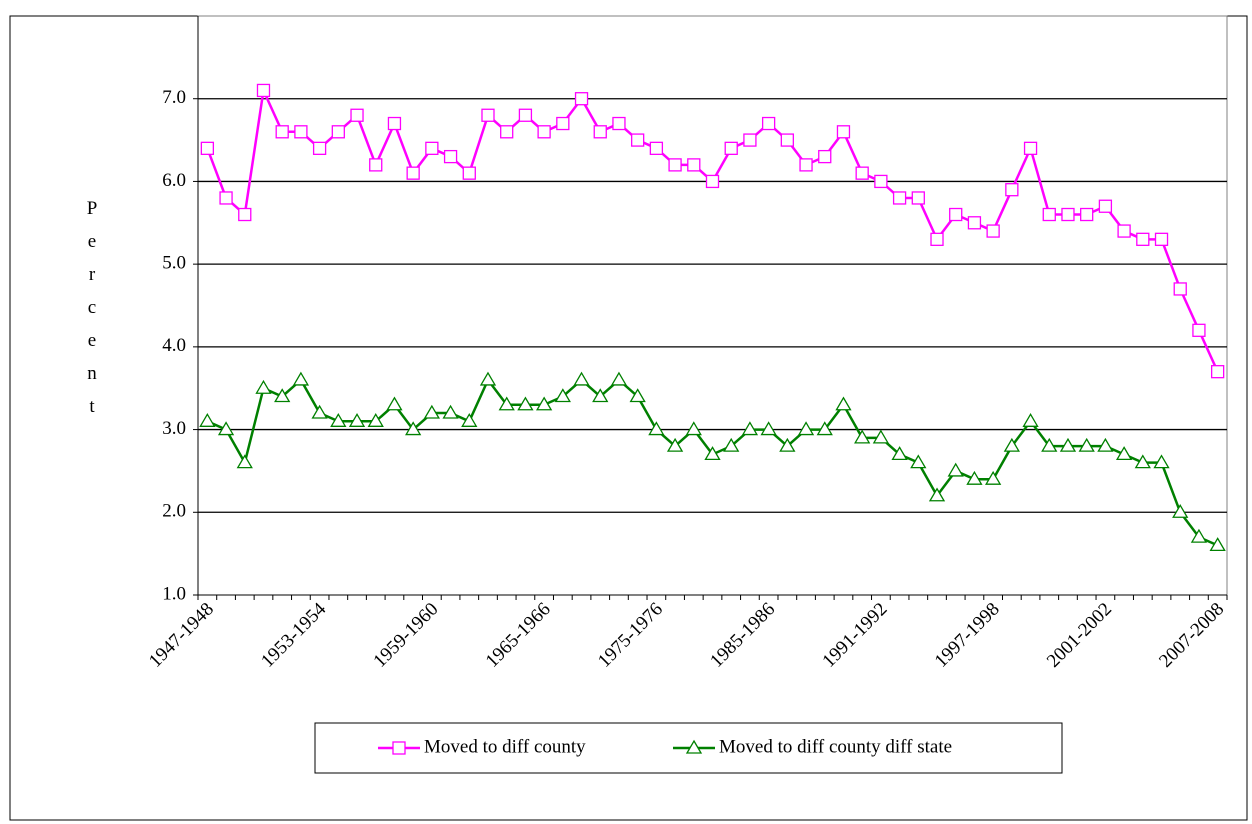  I want to click on legend-label: Moved to diff county diff state, so click(835, 746).